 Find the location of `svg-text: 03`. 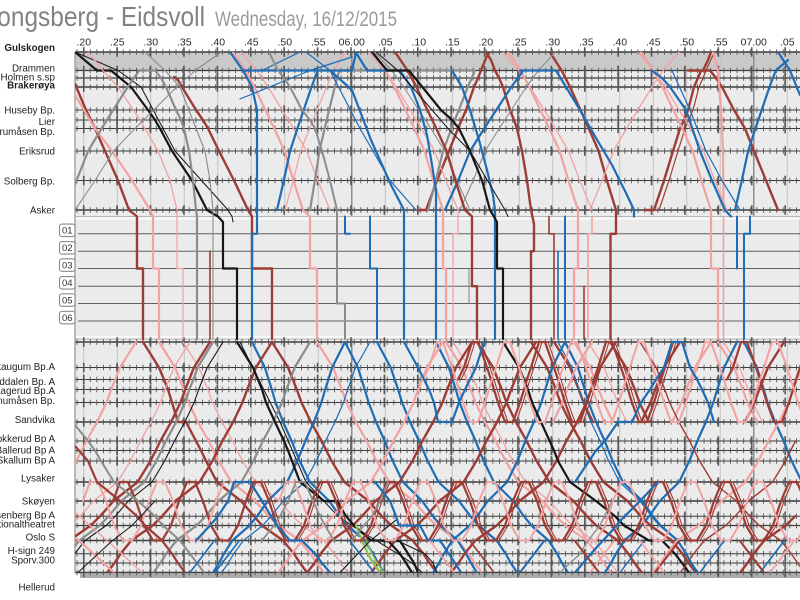

svg-text: 03 is located at coordinates (67, 265).